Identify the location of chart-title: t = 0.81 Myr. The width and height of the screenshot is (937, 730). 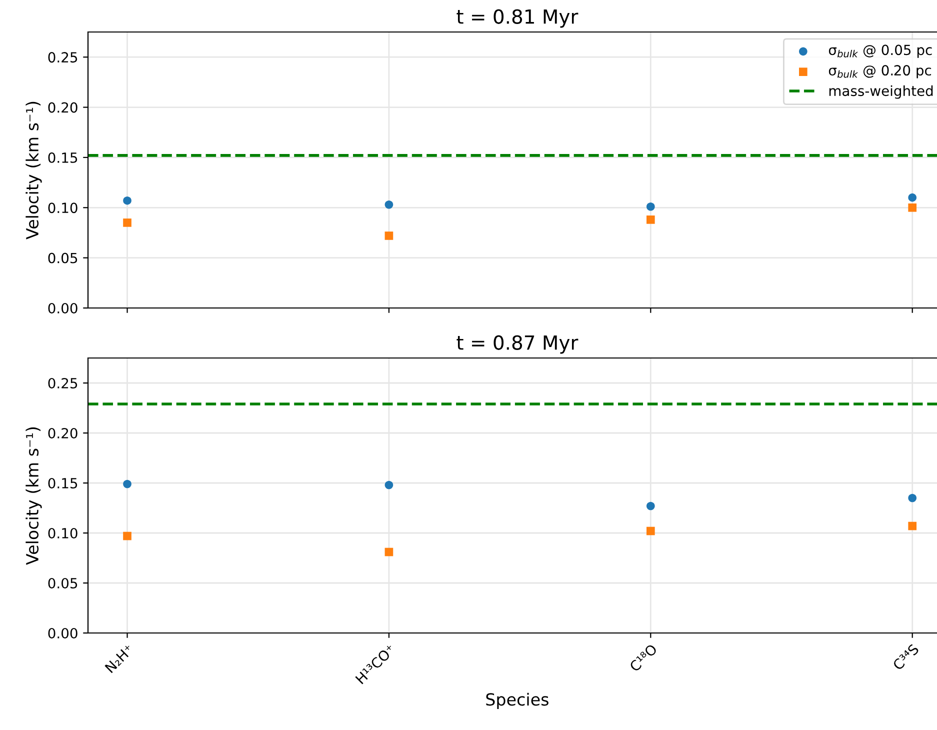
(517, 18).